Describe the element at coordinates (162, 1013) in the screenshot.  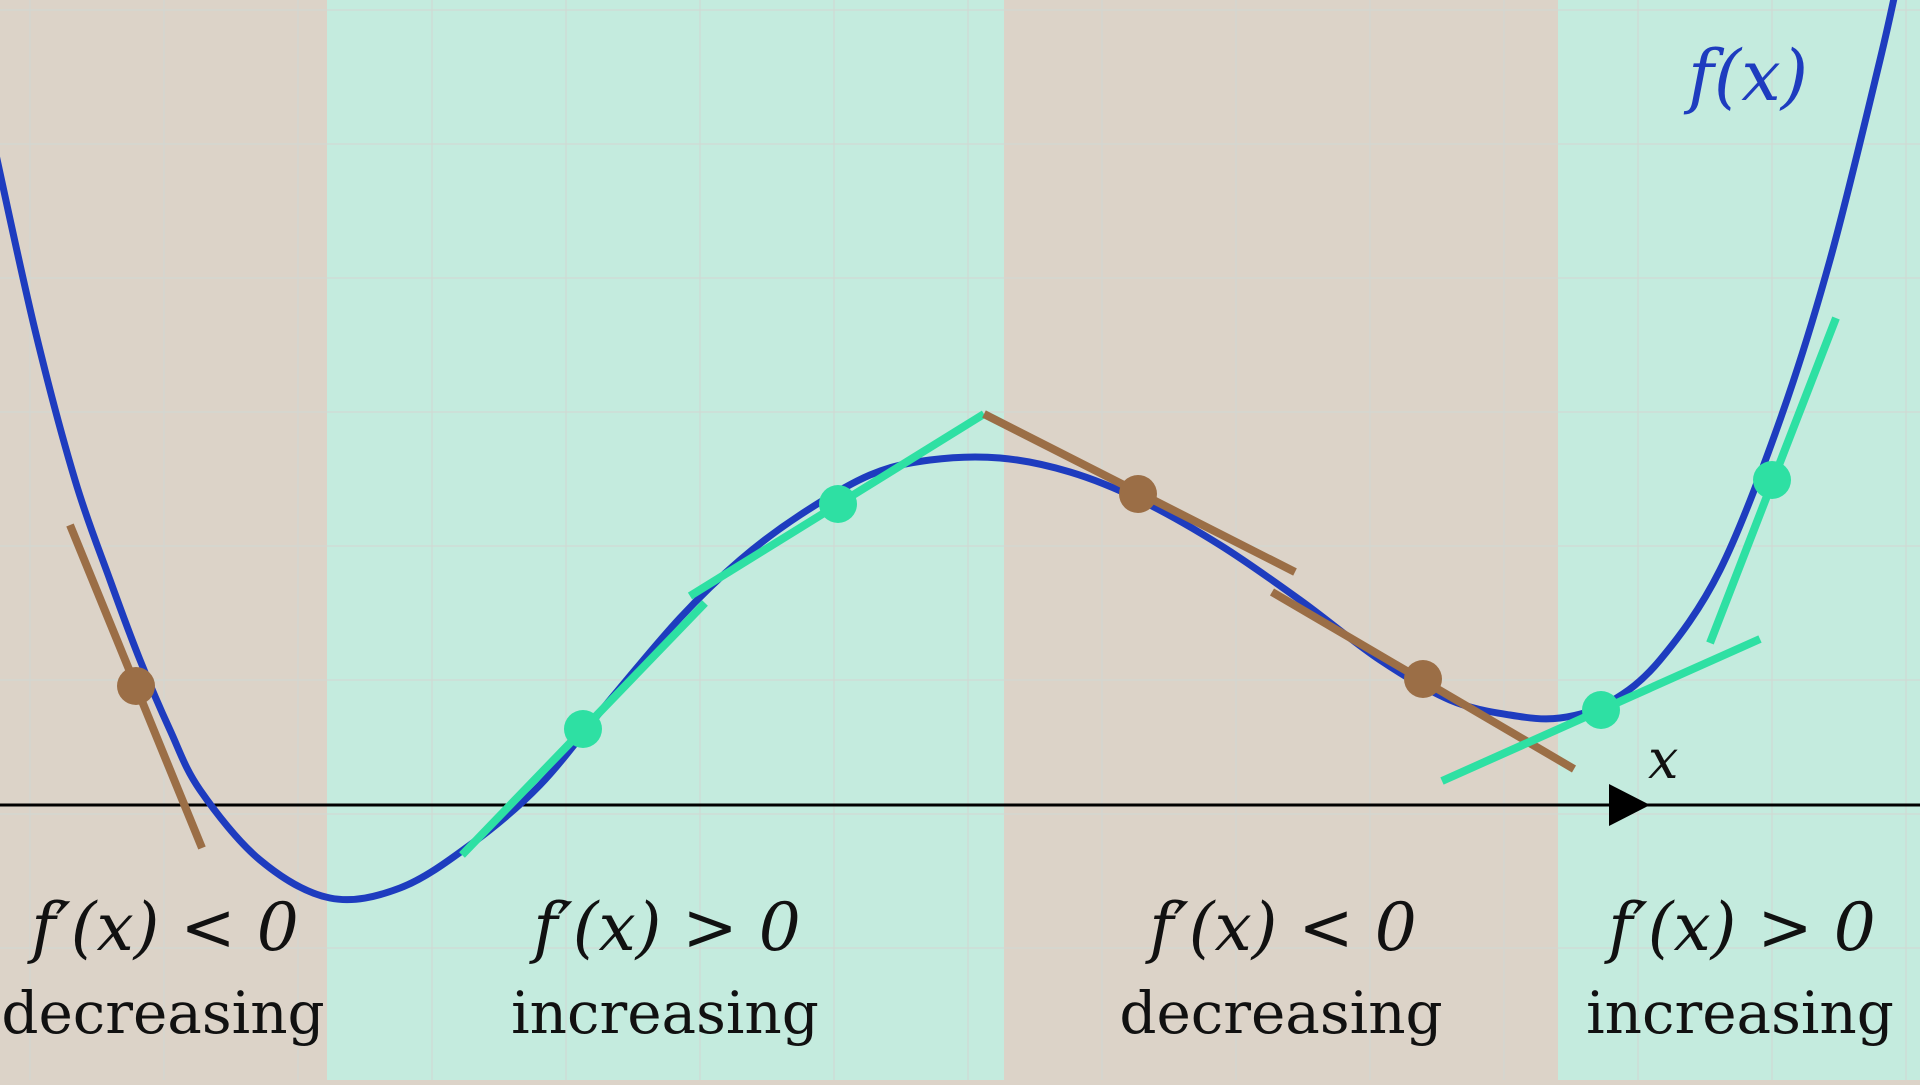
I see `region-1-word: decreasing` at that location.